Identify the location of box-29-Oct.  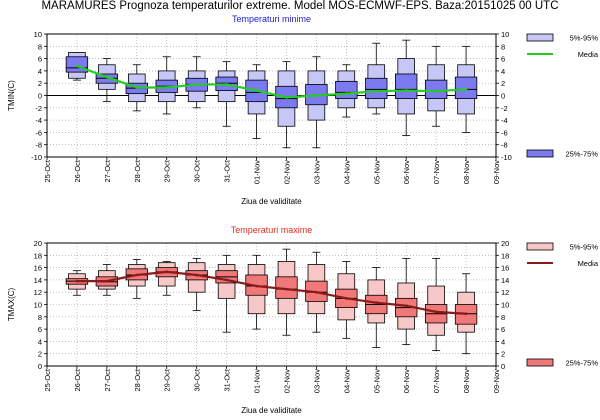
(166, 278).